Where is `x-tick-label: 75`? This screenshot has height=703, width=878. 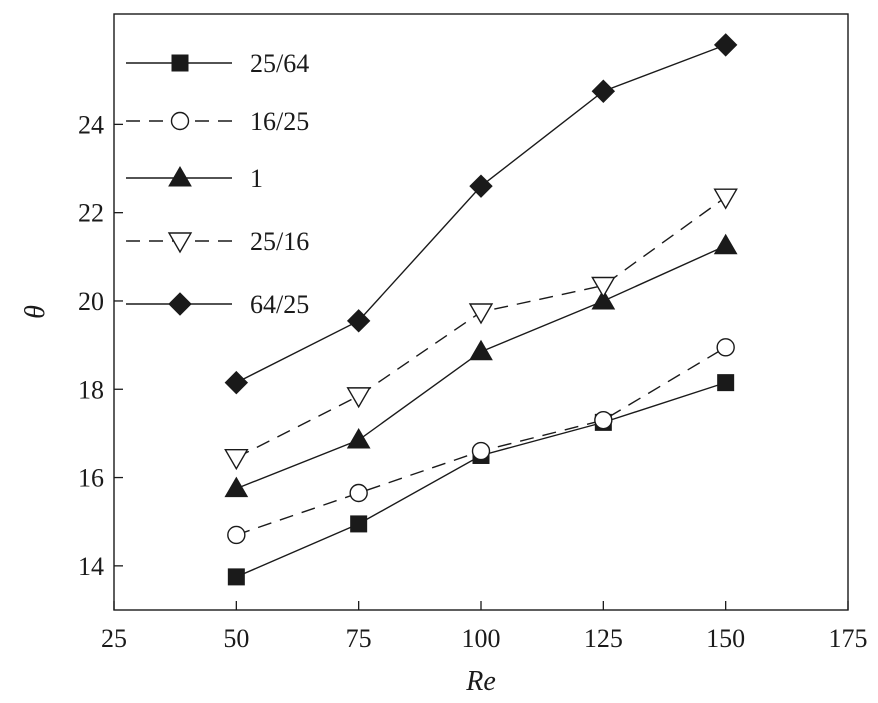
x-tick-label: 75 is located at coordinates (359, 638).